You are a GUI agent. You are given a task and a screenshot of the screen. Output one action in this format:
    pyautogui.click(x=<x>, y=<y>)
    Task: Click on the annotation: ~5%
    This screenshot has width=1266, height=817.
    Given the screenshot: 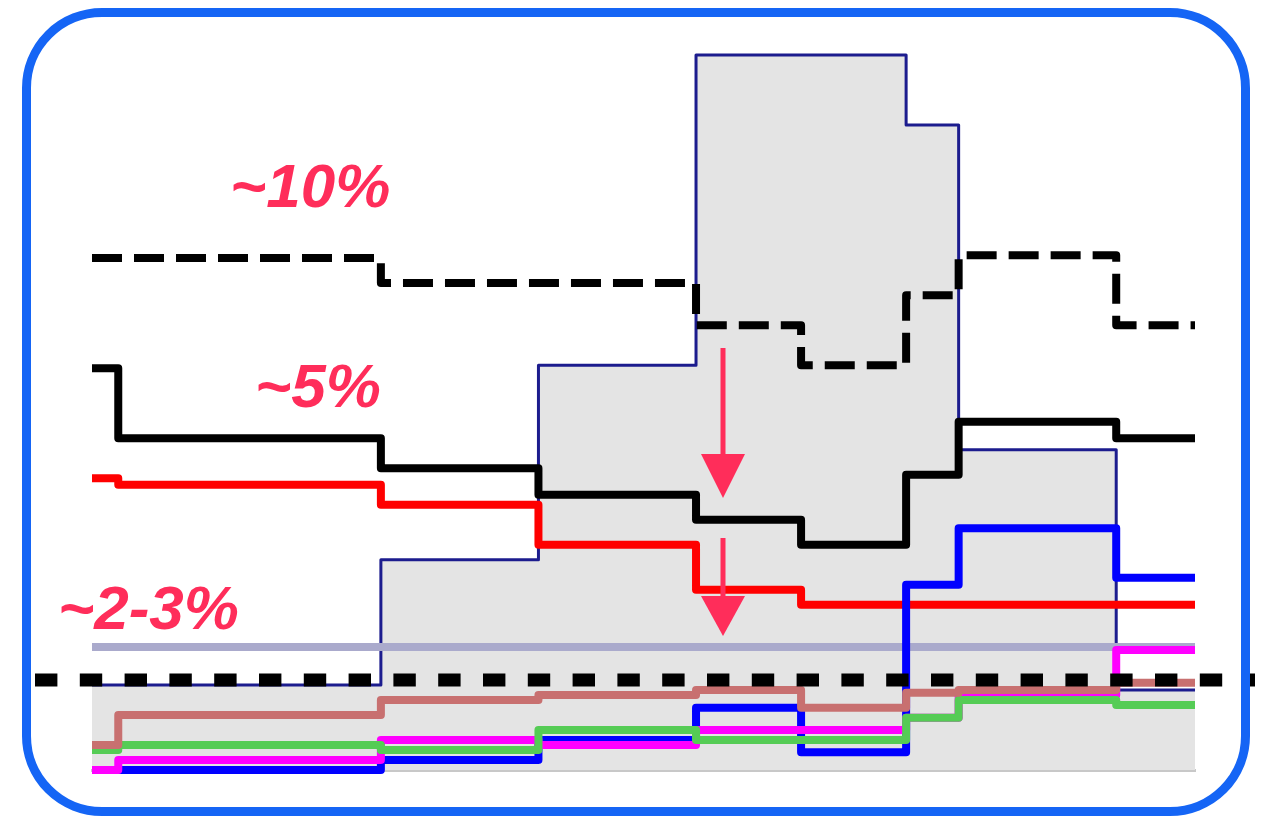 What is the action you would take?
    pyautogui.click(x=318, y=385)
    